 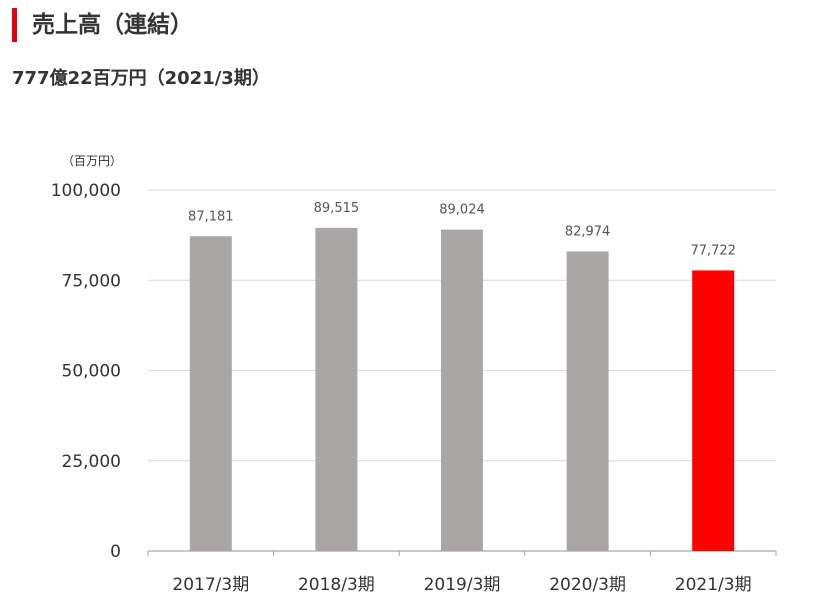 I want to click on value-label: 89,515, so click(x=337, y=208).